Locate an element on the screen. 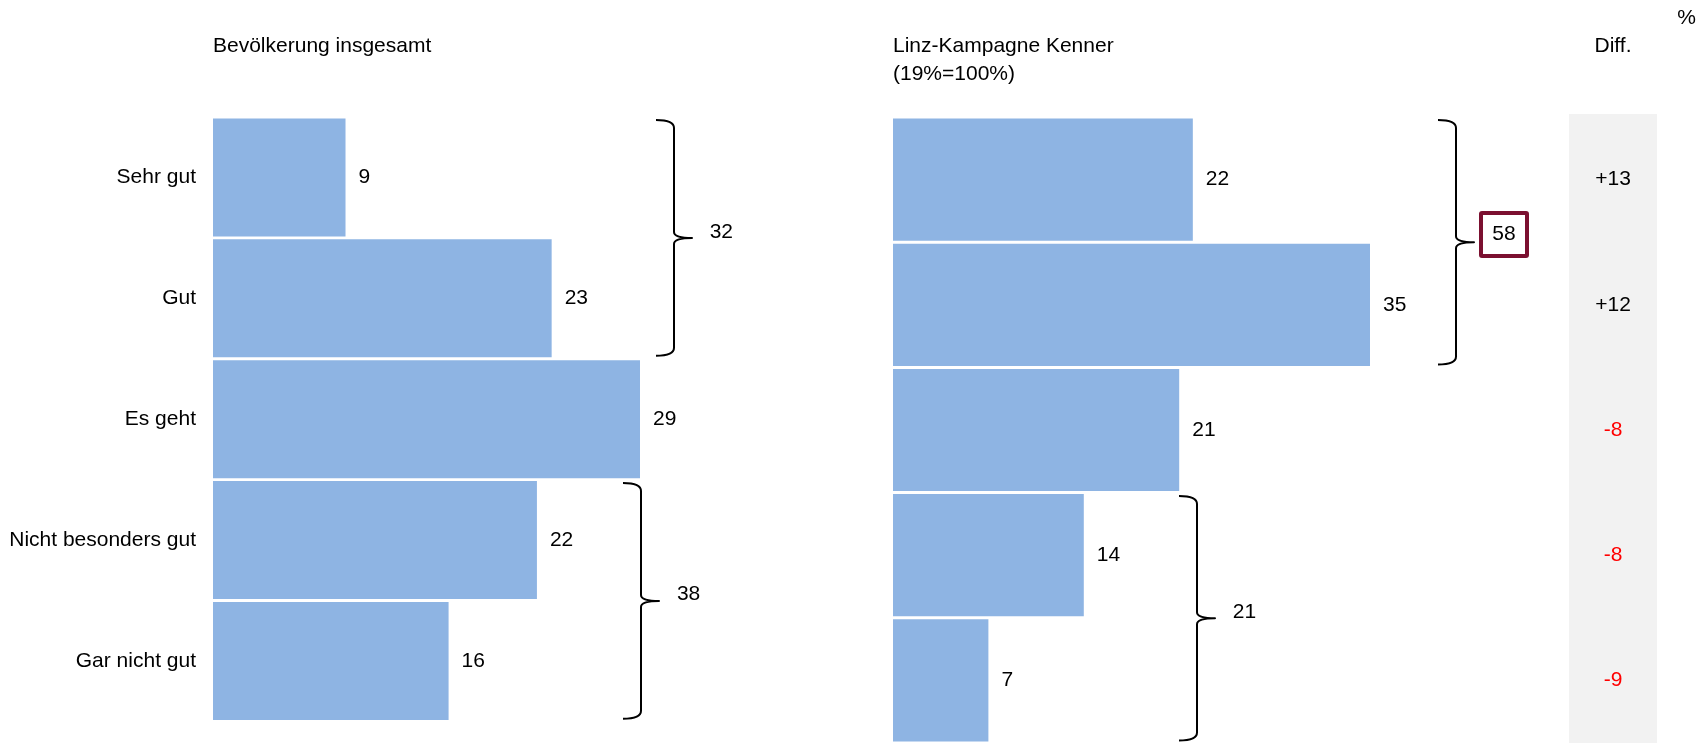 This screenshot has width=1704, height=743. data-label: 16 is located at coordinates (473, 659).